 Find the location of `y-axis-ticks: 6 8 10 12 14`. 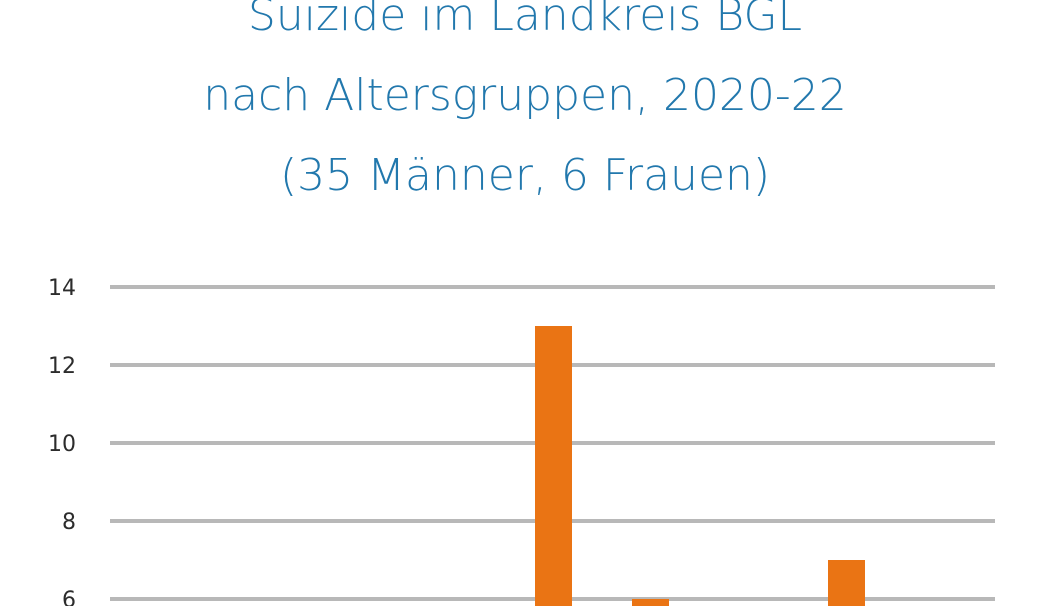

y-axis-ticks: 6 8 10 12 14 is located at coordinates (62, 441).